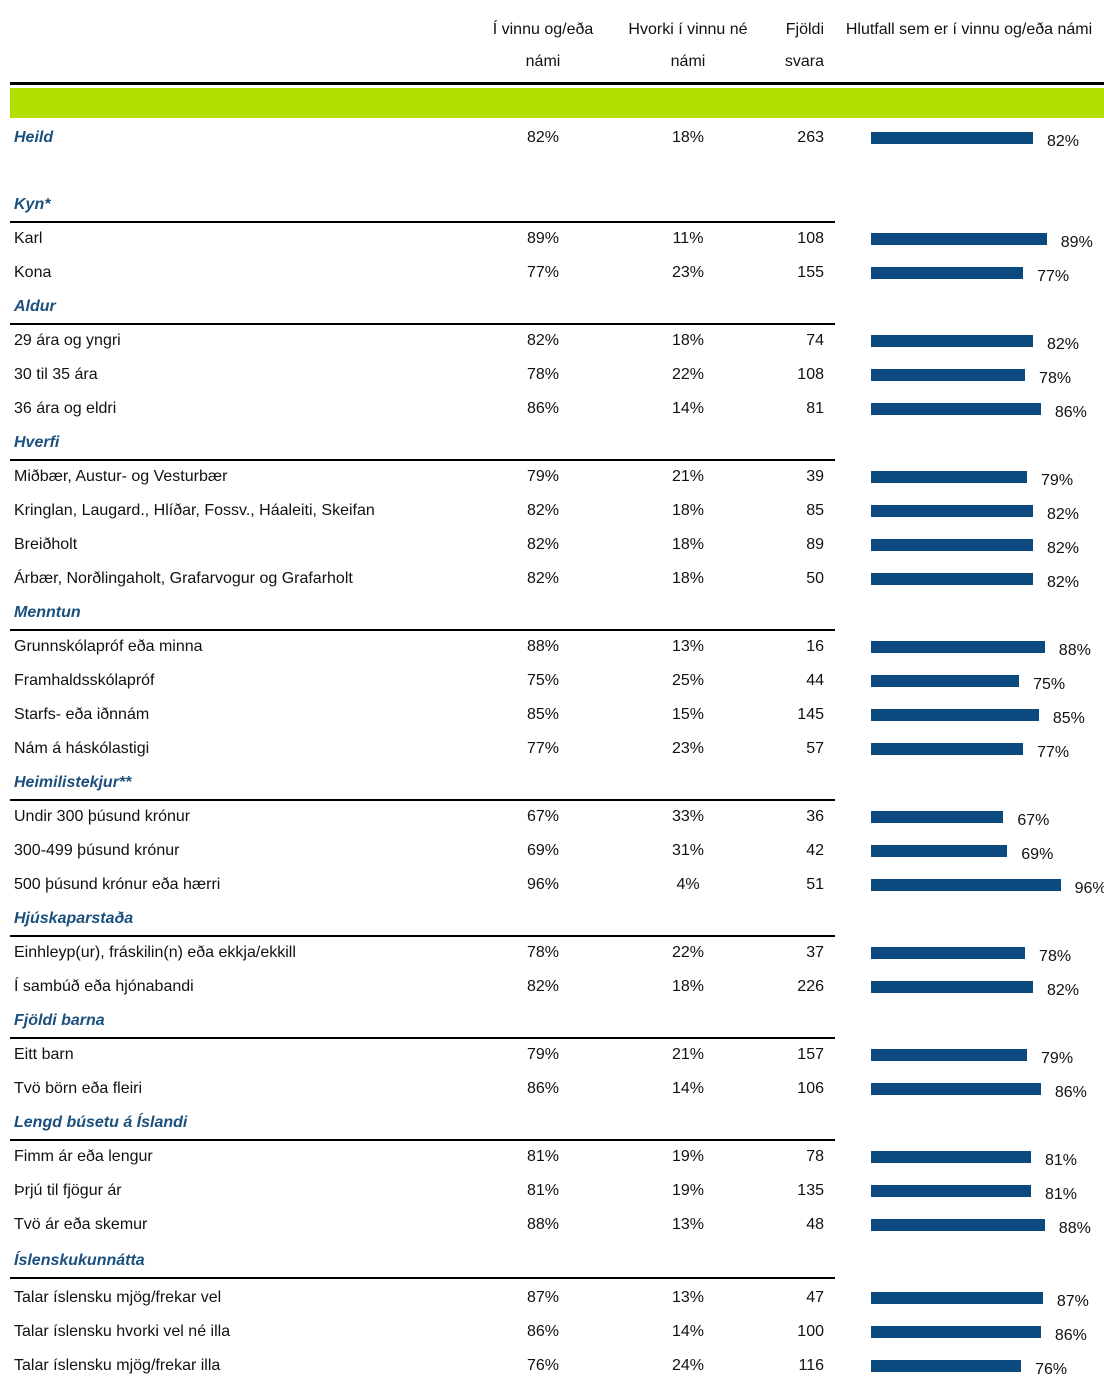 Image resolution: width=1104 pixels, height=1380 pixels. I want to click on cell: 155, so click(810, 272).